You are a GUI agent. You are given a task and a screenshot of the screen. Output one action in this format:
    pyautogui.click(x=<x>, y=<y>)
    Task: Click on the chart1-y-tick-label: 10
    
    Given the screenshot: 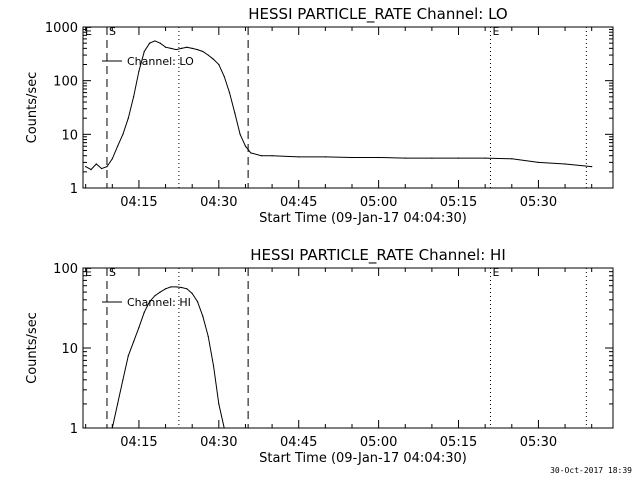 What is the action you would take?
    pyautogui.click(x=69, y=135)
    